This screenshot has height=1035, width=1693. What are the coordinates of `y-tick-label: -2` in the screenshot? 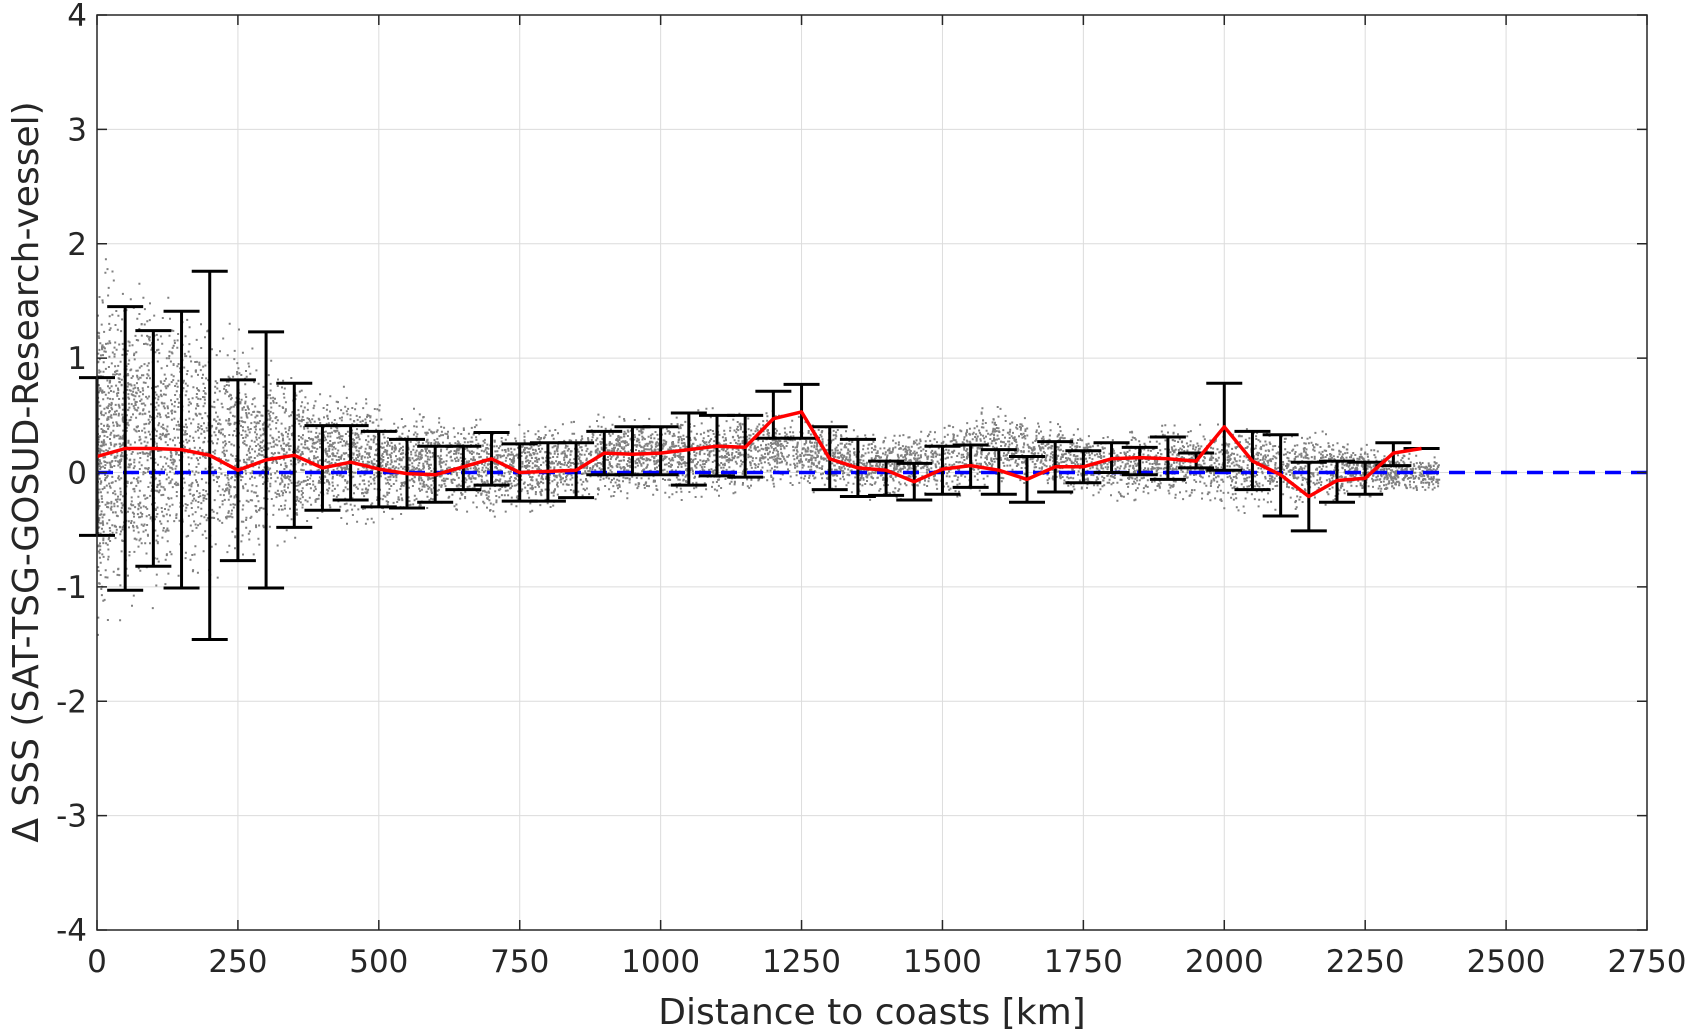 It's located at (71, 702).